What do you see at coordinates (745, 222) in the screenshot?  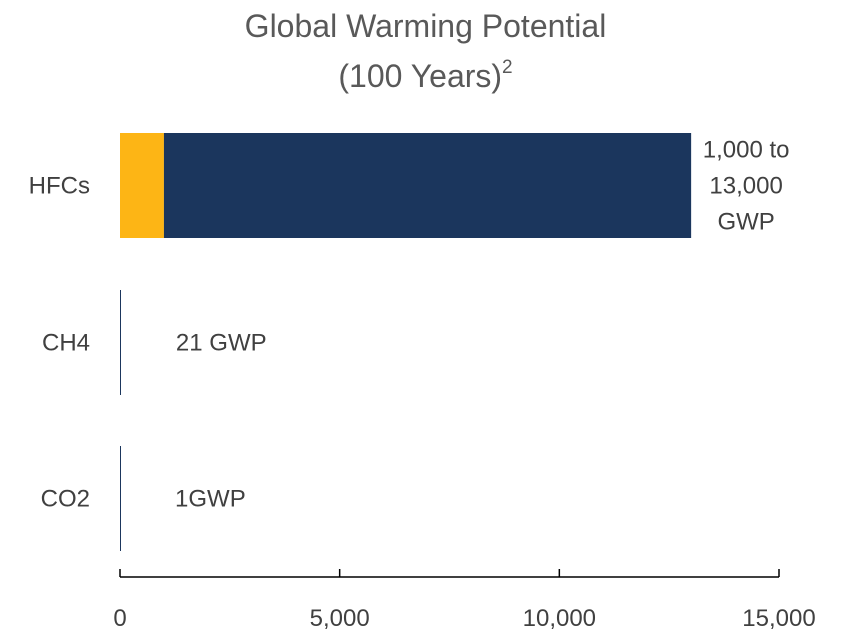 I see `data-label-hfcs-line-3: GWP` at bounding box center [745, 222].